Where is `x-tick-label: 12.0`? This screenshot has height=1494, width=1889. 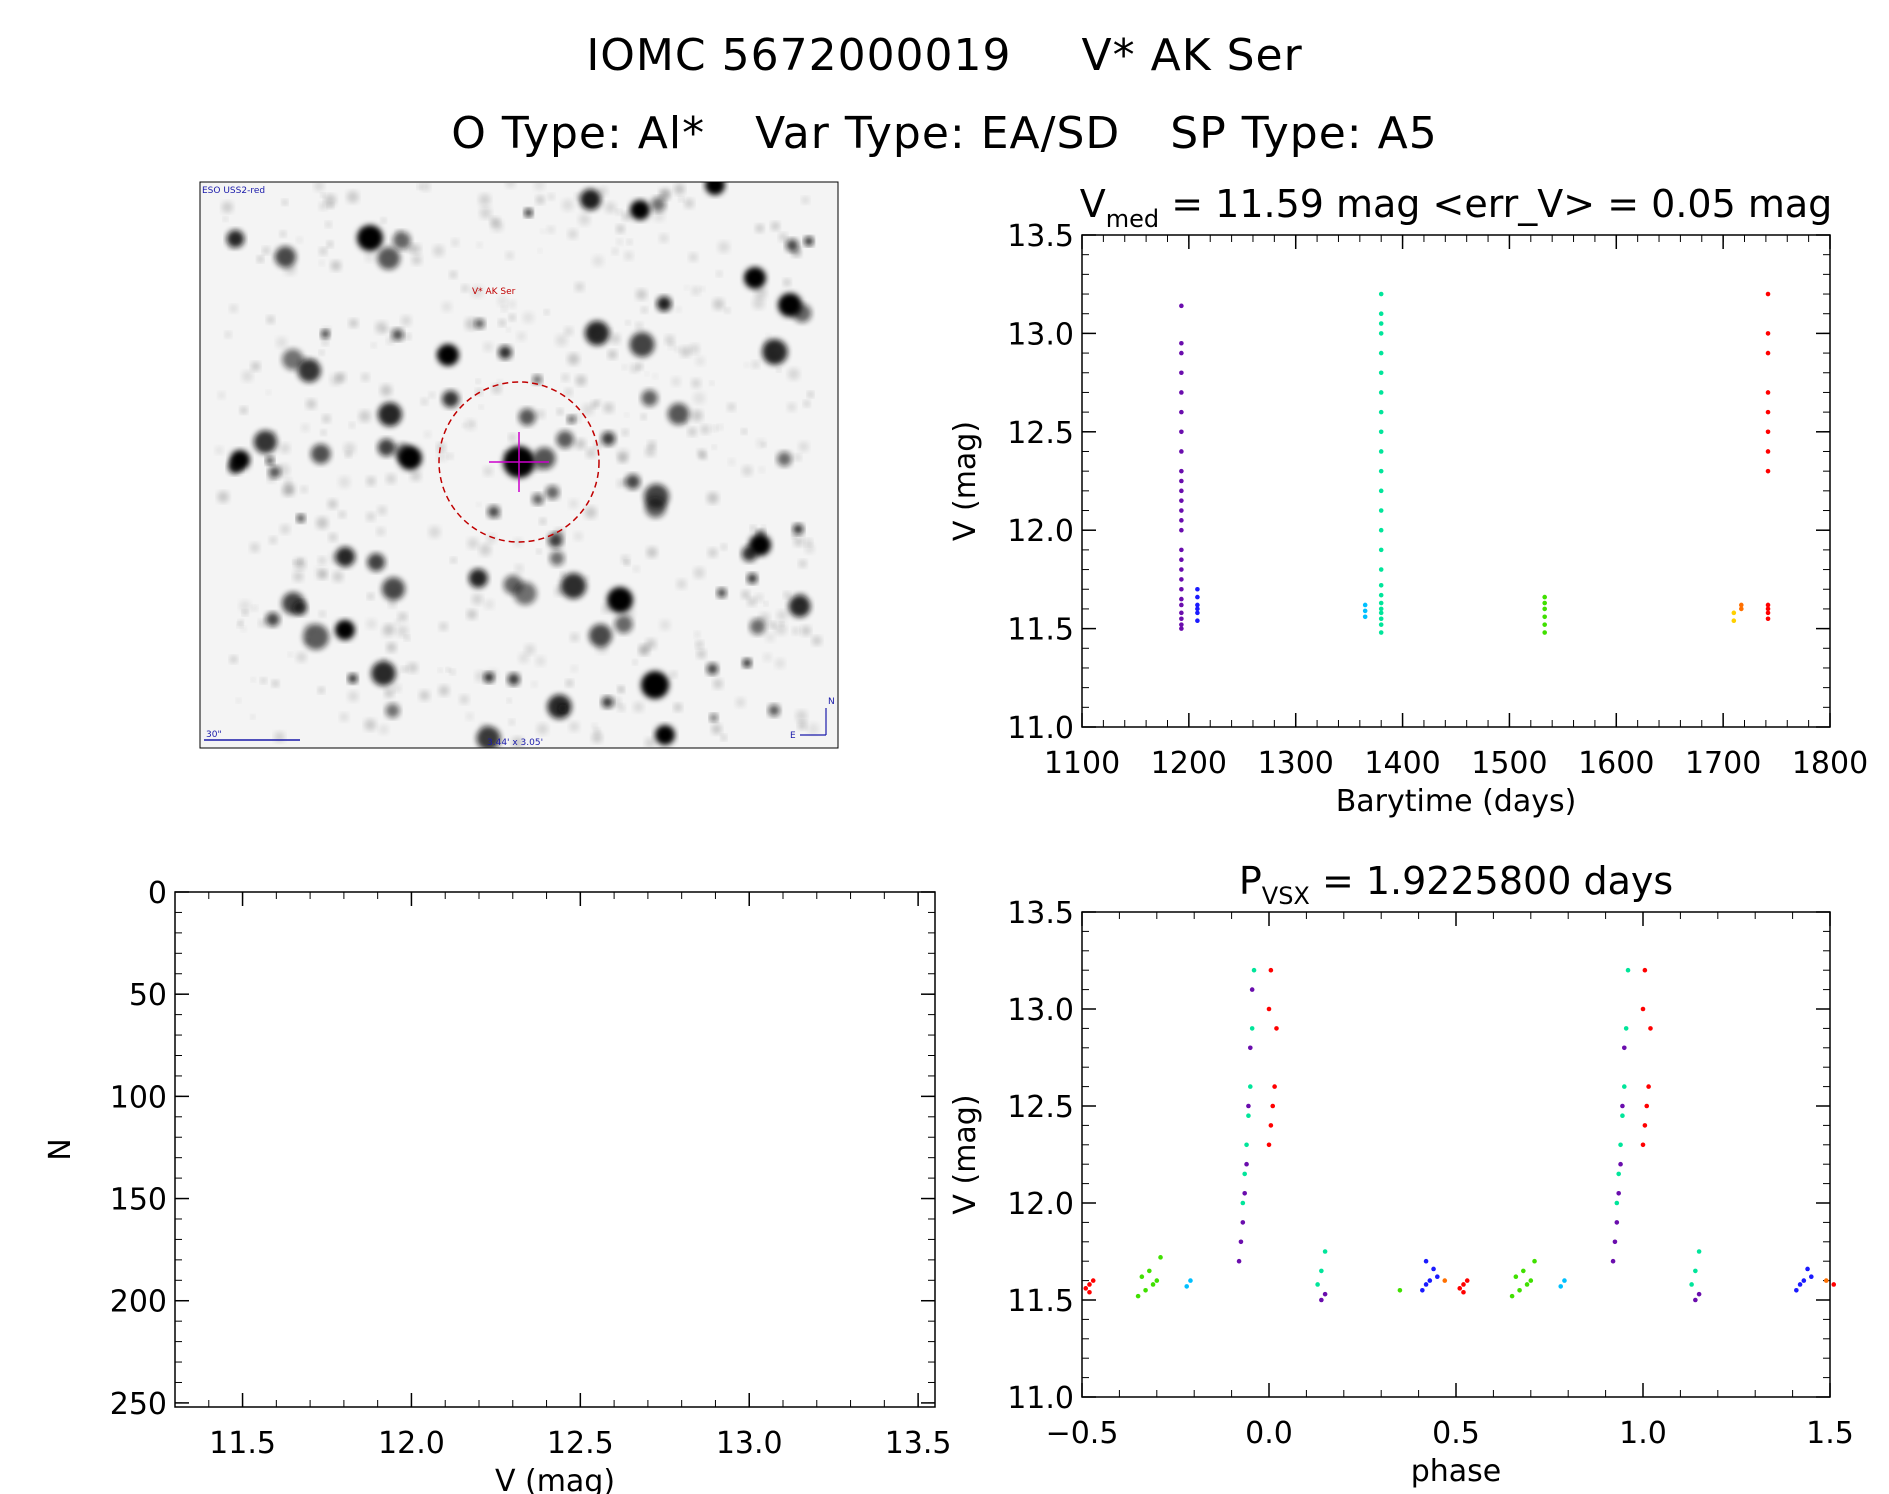
x-tick-label: 12.0 is located at coordinates (411, 1443).